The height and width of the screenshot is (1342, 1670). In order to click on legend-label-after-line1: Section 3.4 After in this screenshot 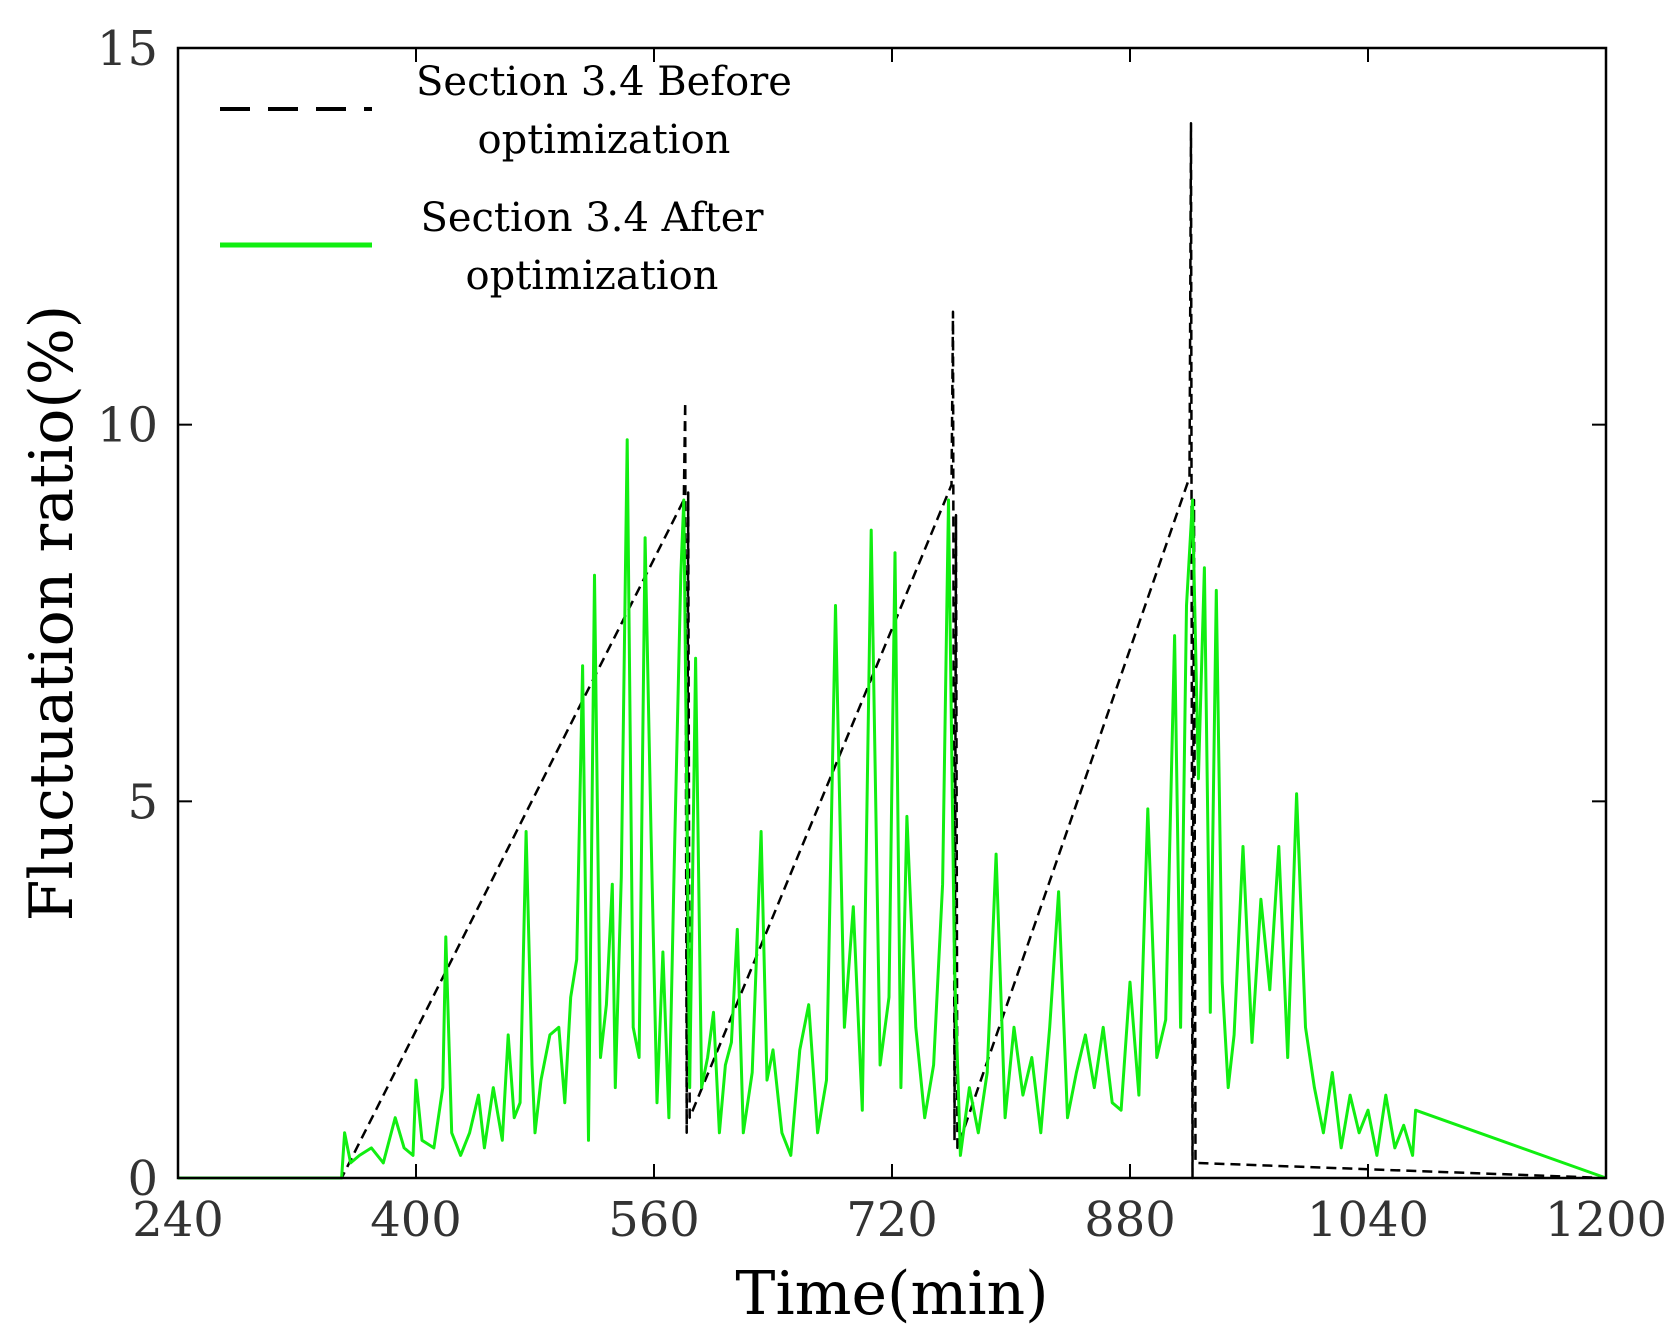, I will do `click(592, 218)`.